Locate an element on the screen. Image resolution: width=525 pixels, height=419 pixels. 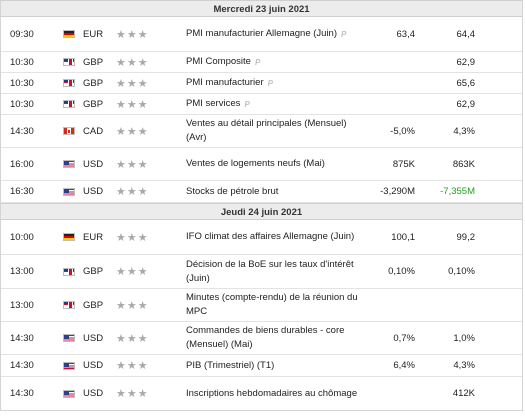
event-time: 10:00 is located at coordinates (22, 237).